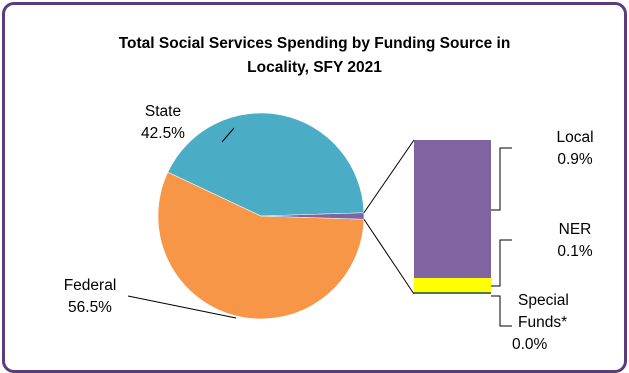 This screenshot has width=629, height=373. What do you see at coordinates (575, 241) in the screenshot?
I see `label-ner: NER 0.1%` at bounding box center [575, 241].